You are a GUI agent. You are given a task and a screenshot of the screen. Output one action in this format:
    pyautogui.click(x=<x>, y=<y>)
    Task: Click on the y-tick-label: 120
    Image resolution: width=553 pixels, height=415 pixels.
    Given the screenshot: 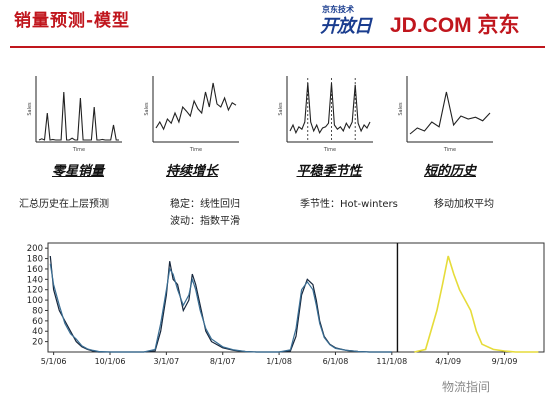 What is the action you would take?
    pyautogui.click(x=35, y=291)
    